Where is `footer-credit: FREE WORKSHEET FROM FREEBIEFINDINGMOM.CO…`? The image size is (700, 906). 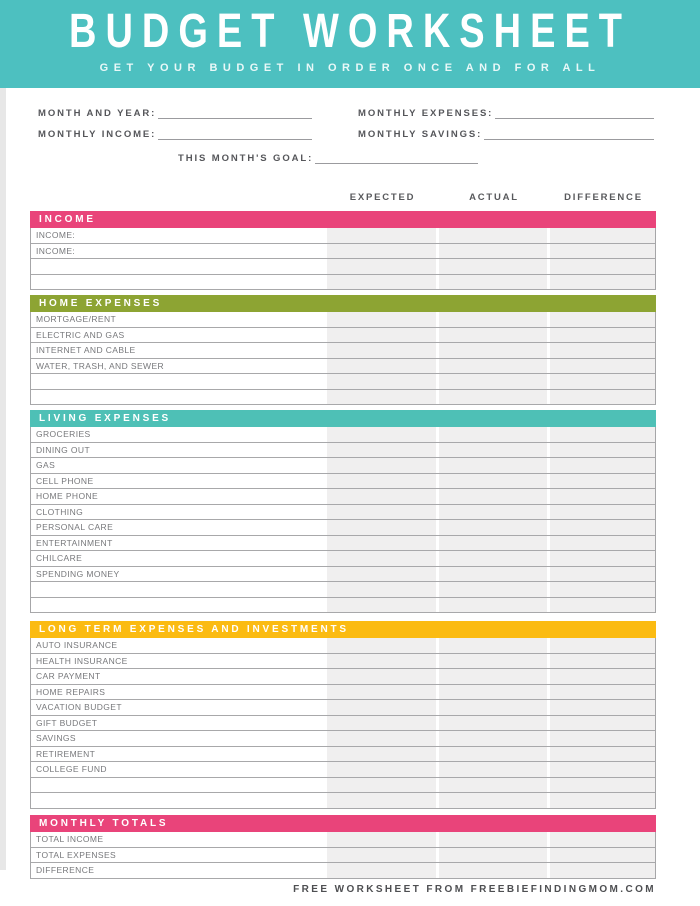
footer-credit: FREE WORKSHEET FROM FREEBIEFINDINGMOM.CO… is located at coordinates (474, 889).